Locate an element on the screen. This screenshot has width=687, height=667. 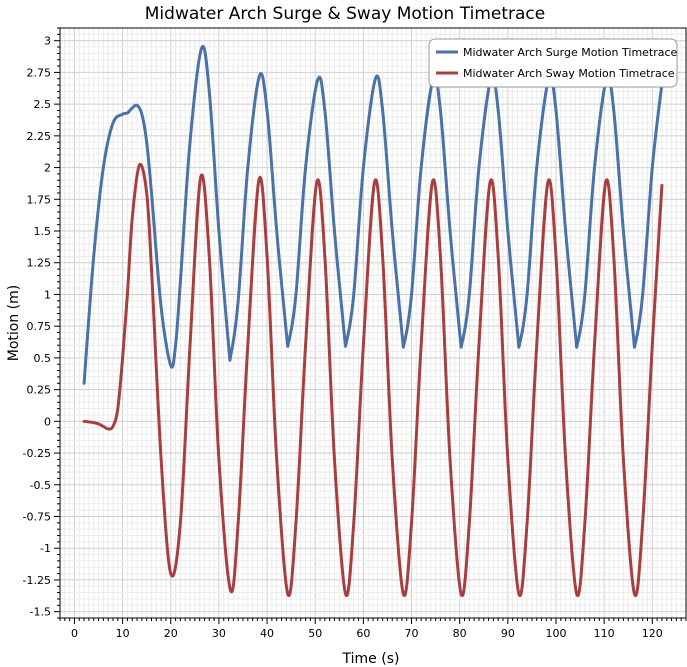
y-tick-label: 1 is located at coordinates (47, 294).